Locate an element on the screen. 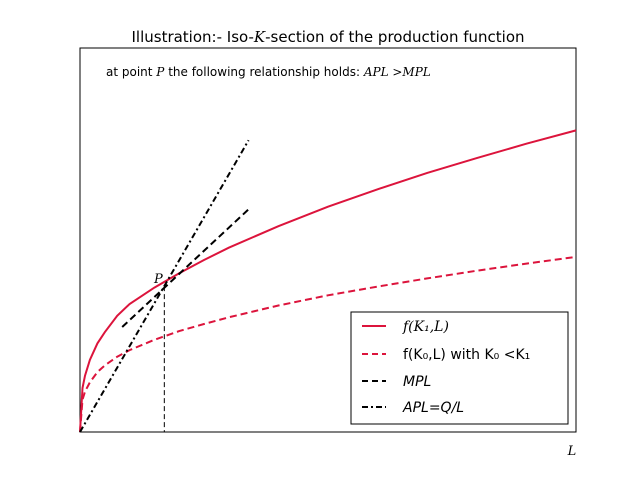 This screenshot has height=480, width=640. point-p-label: P is located at coordinates (158, 279).